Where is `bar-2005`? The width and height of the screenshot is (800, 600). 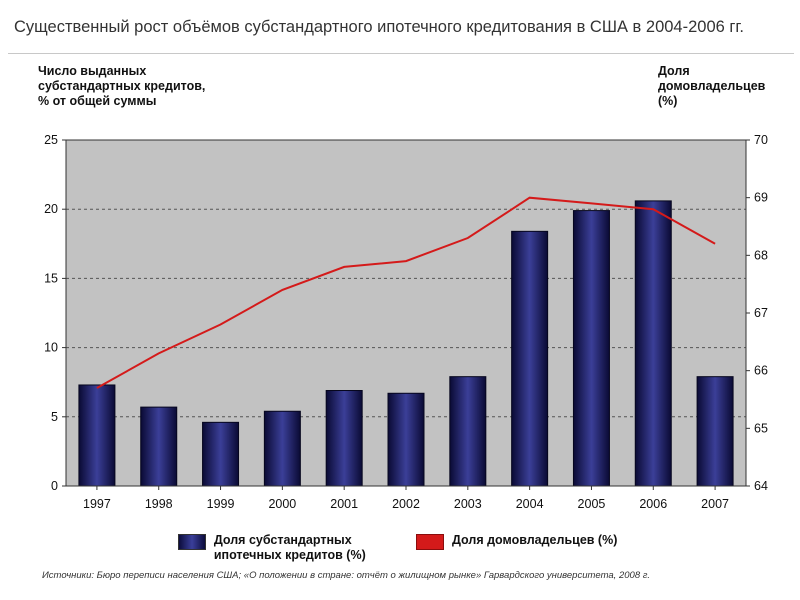
bar-2005 is located at coordinates (591, 348).